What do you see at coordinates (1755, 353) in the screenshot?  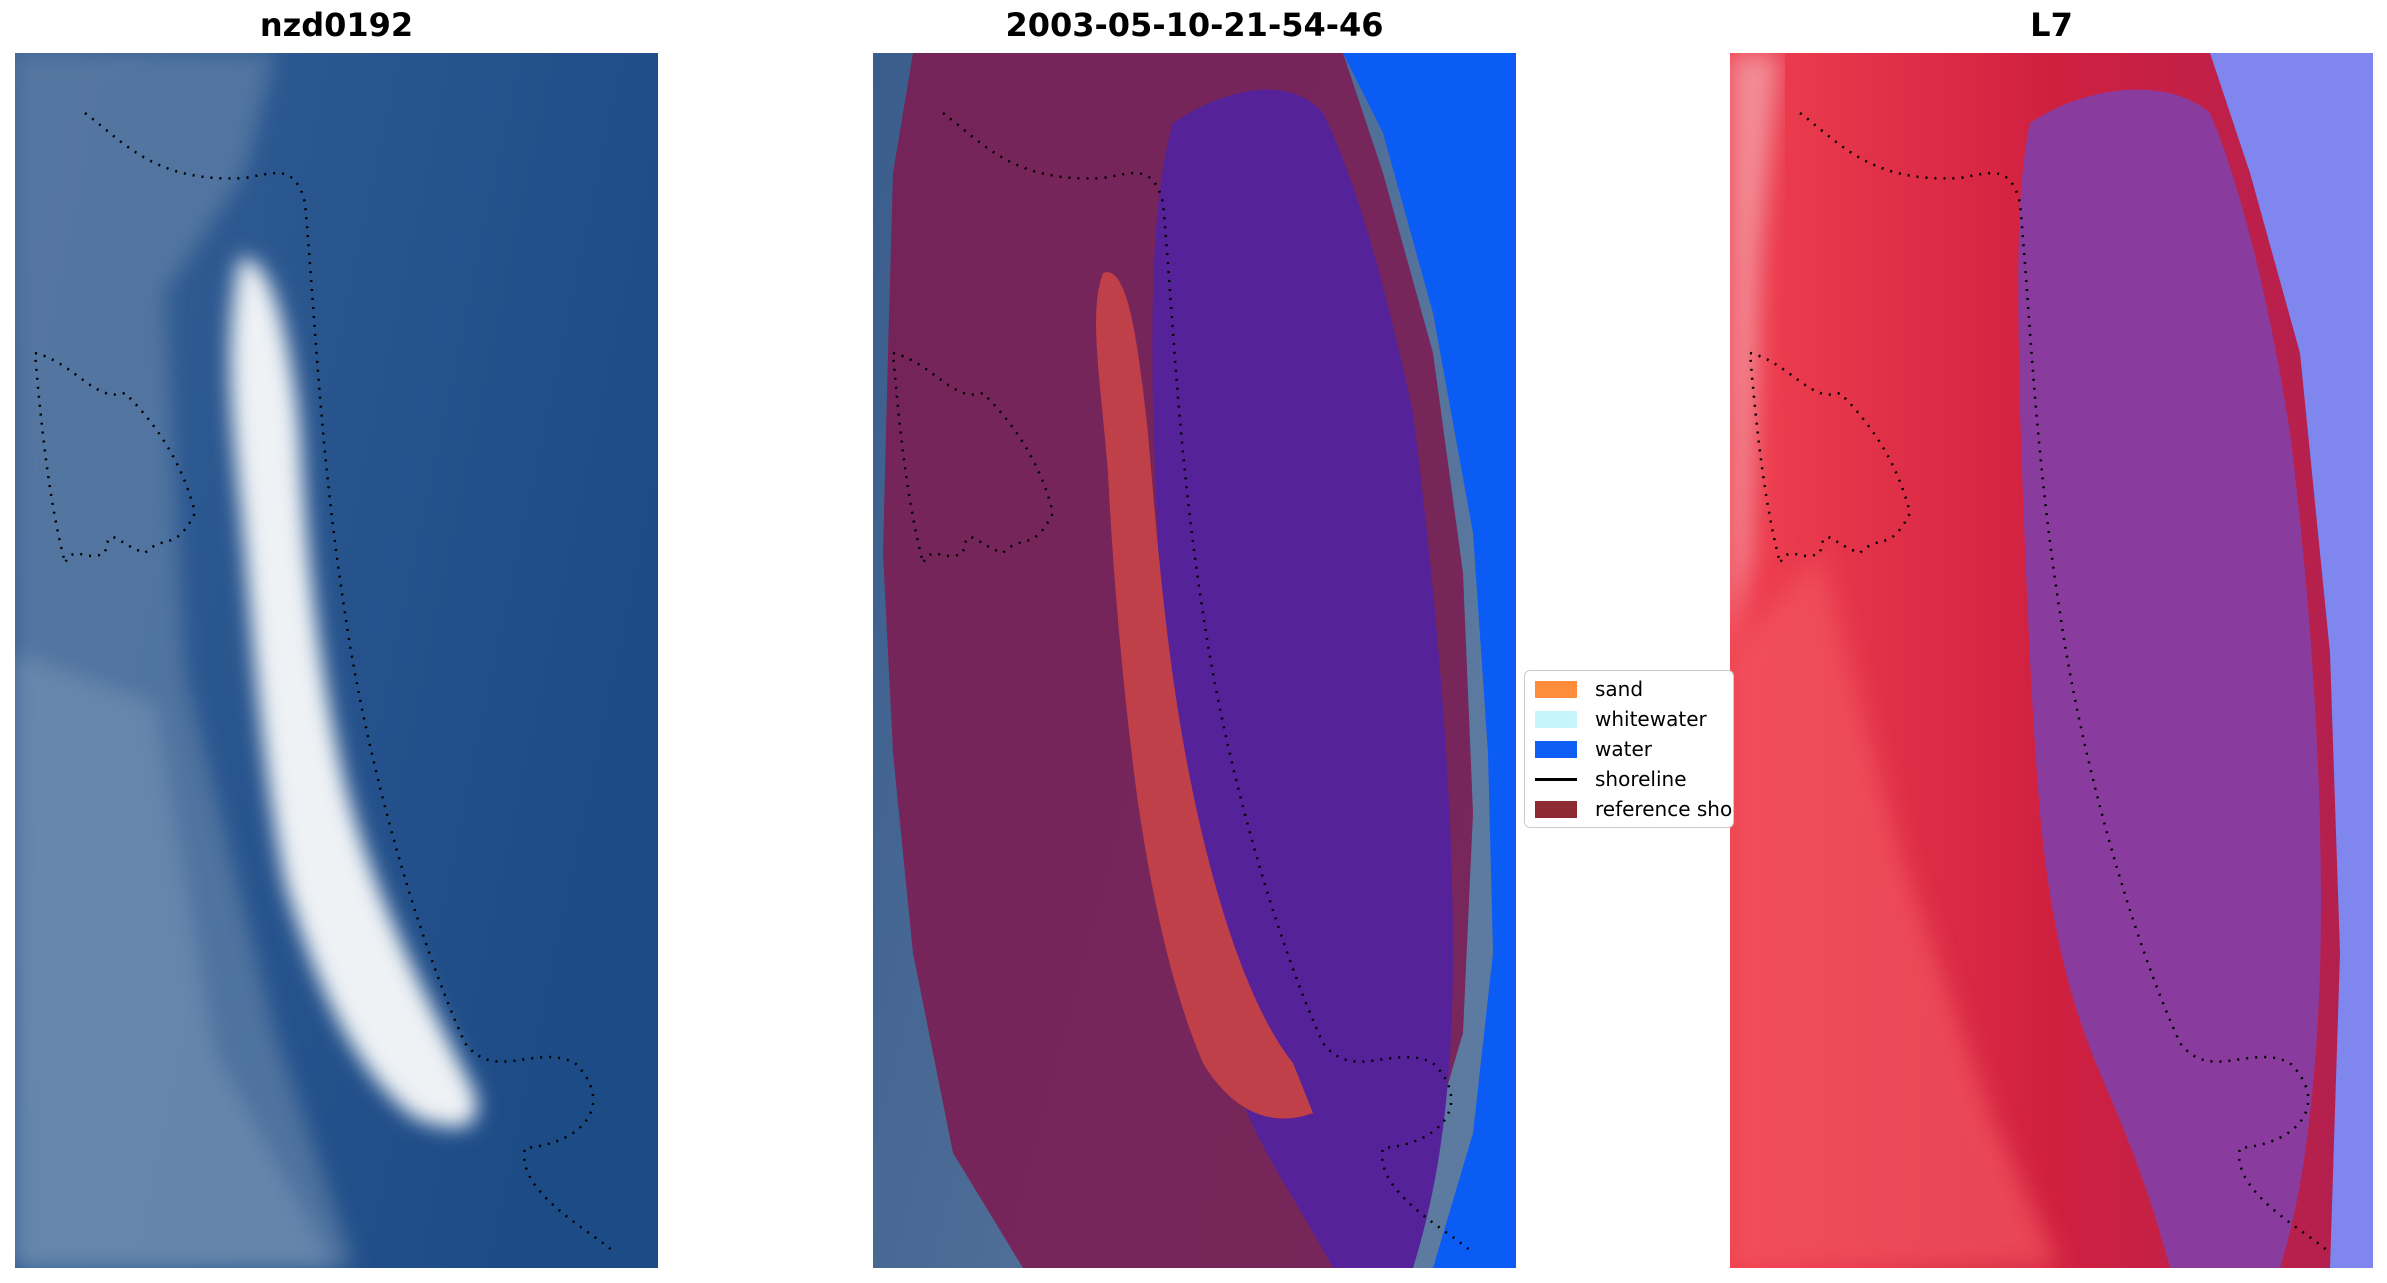 I see `bright-corner` at bounding box center [1755, 353].